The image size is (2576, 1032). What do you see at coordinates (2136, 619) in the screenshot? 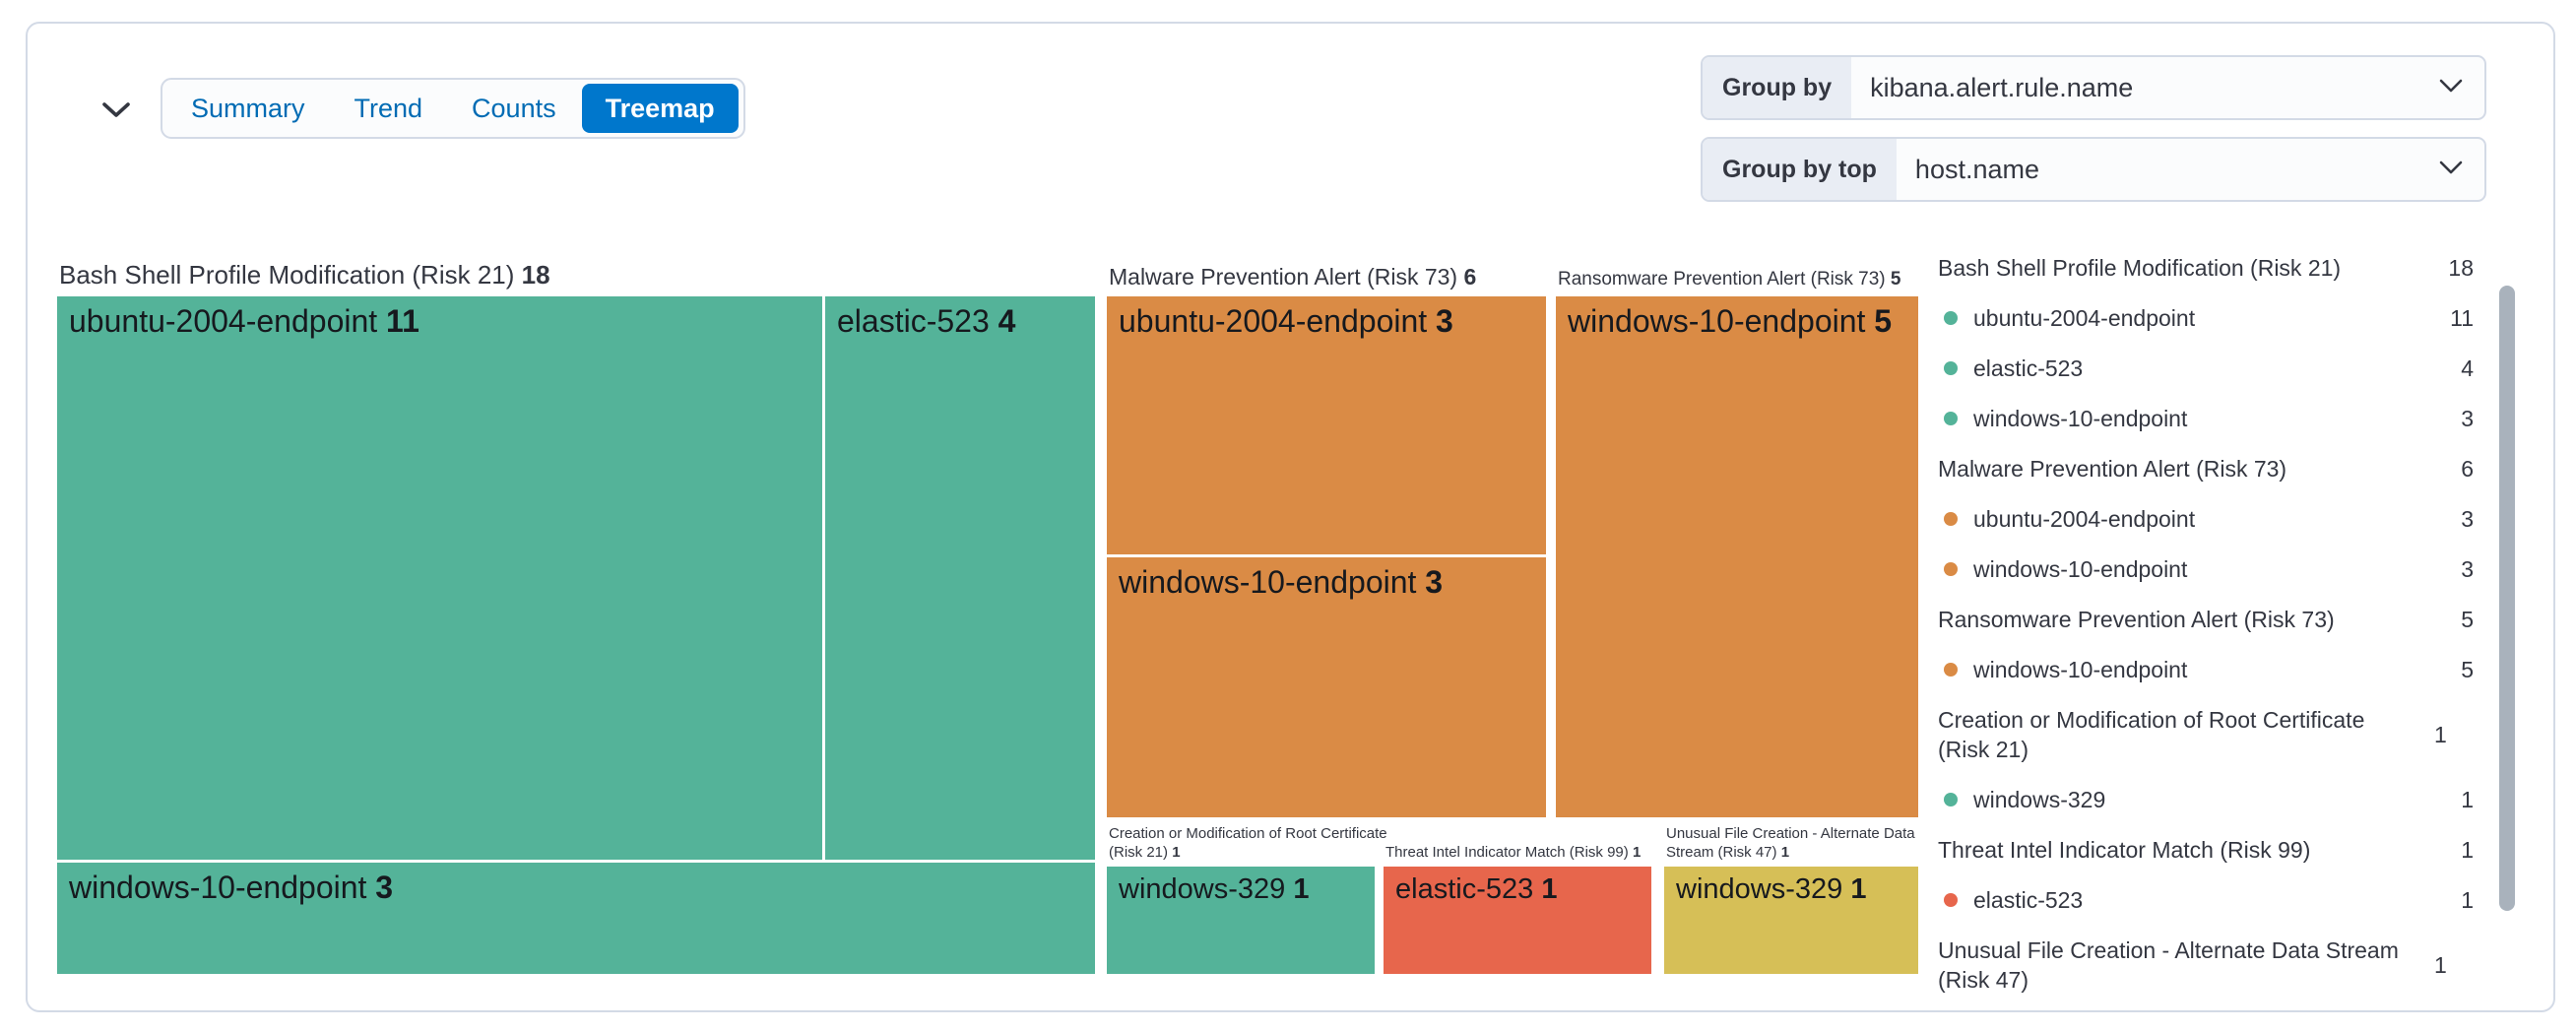
I see `legend-label: Ransomware Prevention Alert (Risk 73)` at bounding box center [2136, 619].